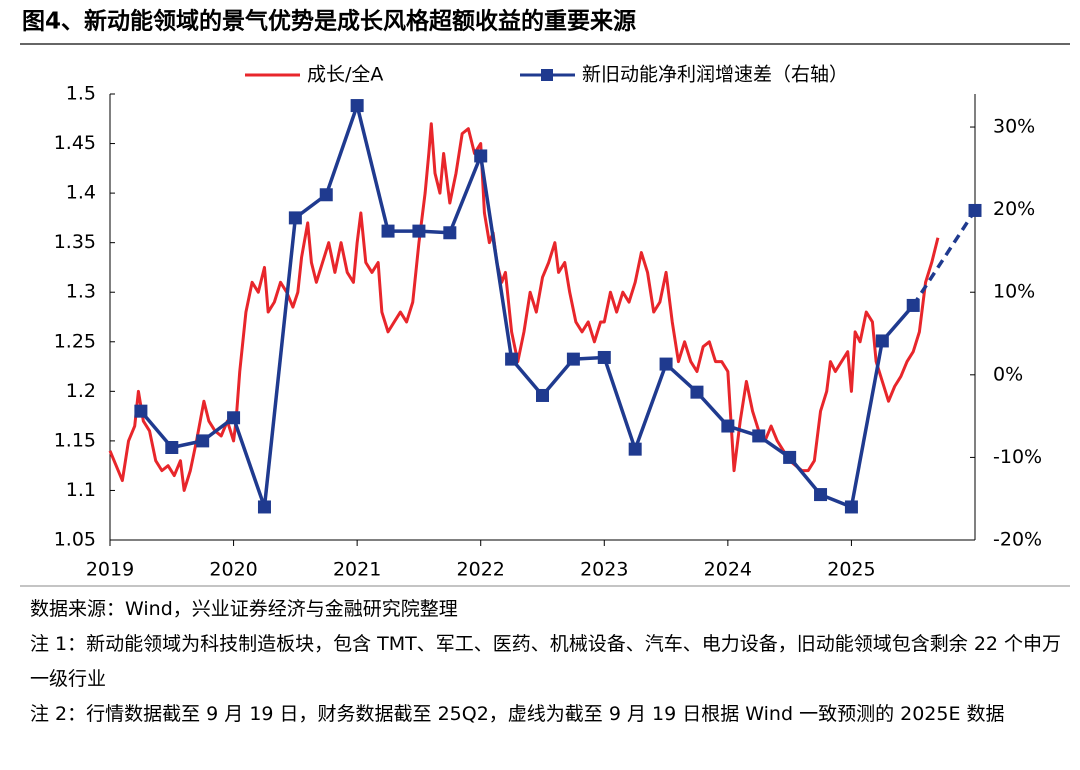  I want to click on y-tick-label: 1.35, so click(75, 242).